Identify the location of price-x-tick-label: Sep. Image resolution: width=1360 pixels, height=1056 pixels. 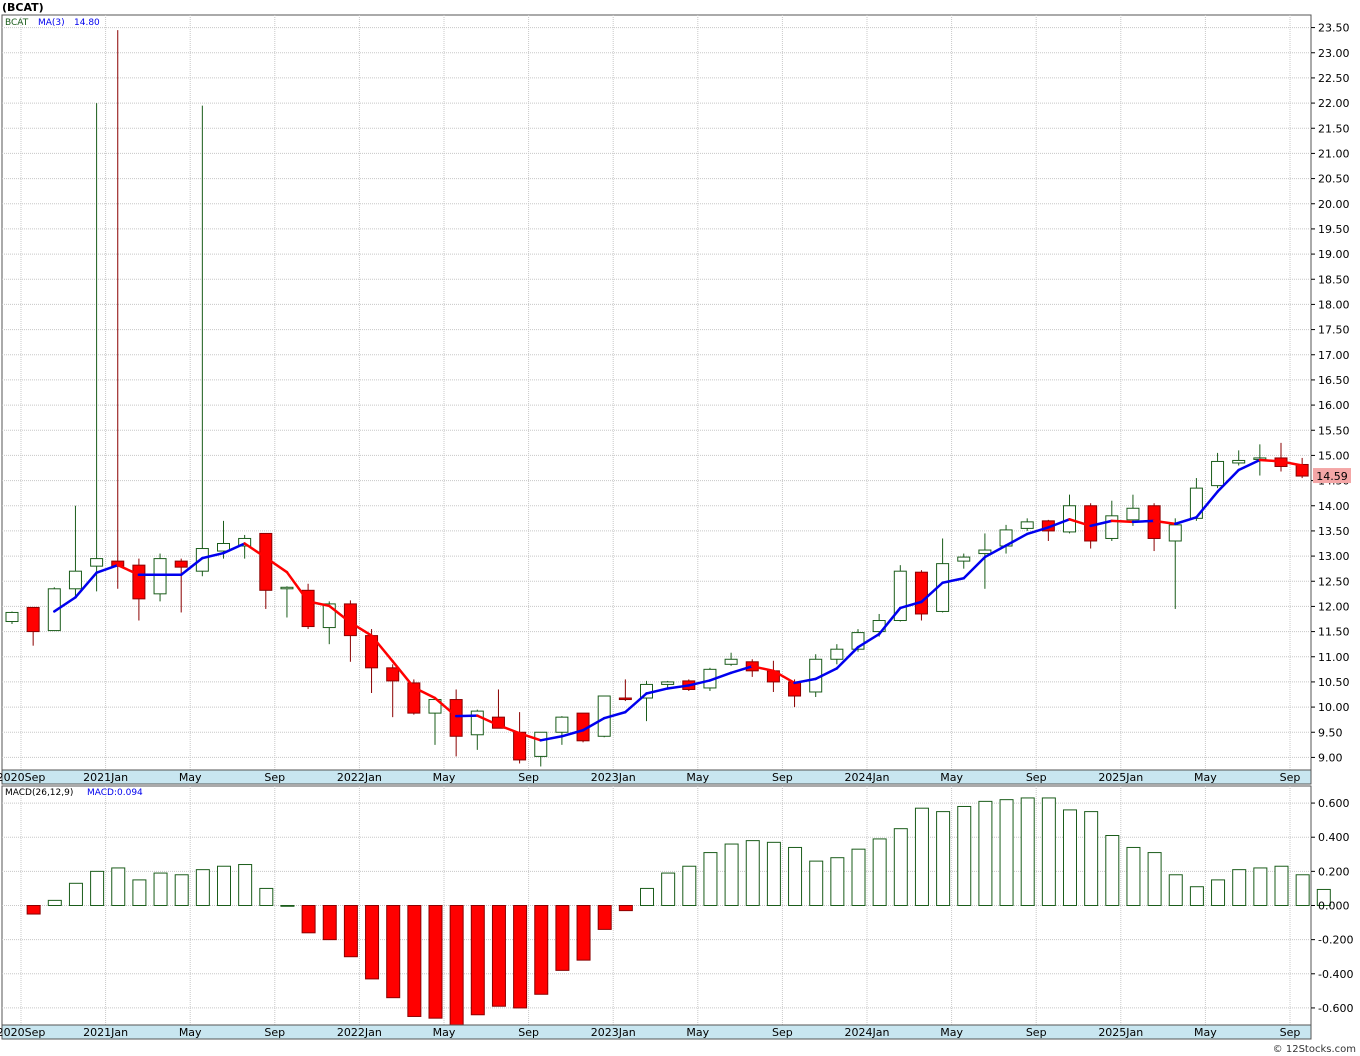
(782, 777).